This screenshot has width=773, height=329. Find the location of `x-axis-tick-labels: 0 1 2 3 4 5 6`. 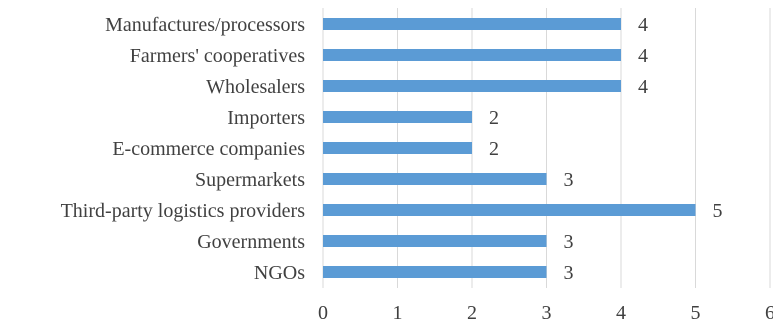

x-axis-tick-labels: 0 1 2 3 4 5 6 is located at coordinates (545, 313).